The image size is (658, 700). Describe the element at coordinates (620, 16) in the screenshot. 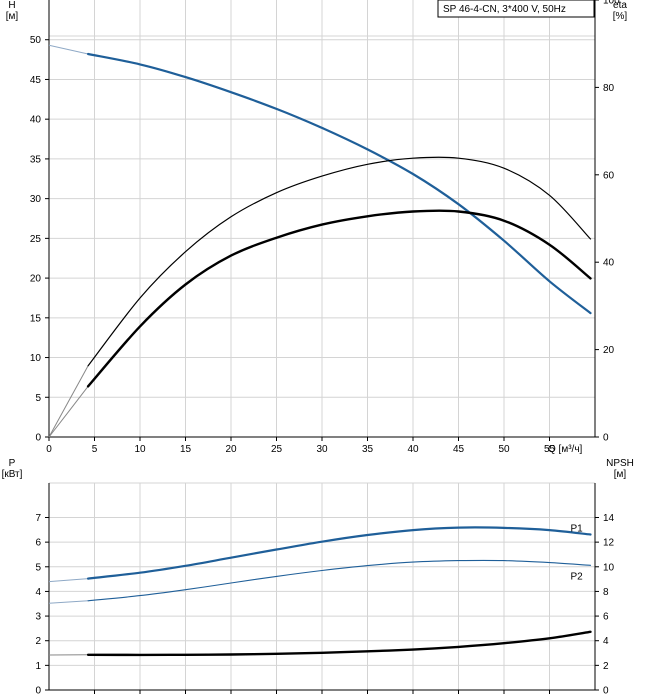

I see `right-axis-unit: [%]` at that location.